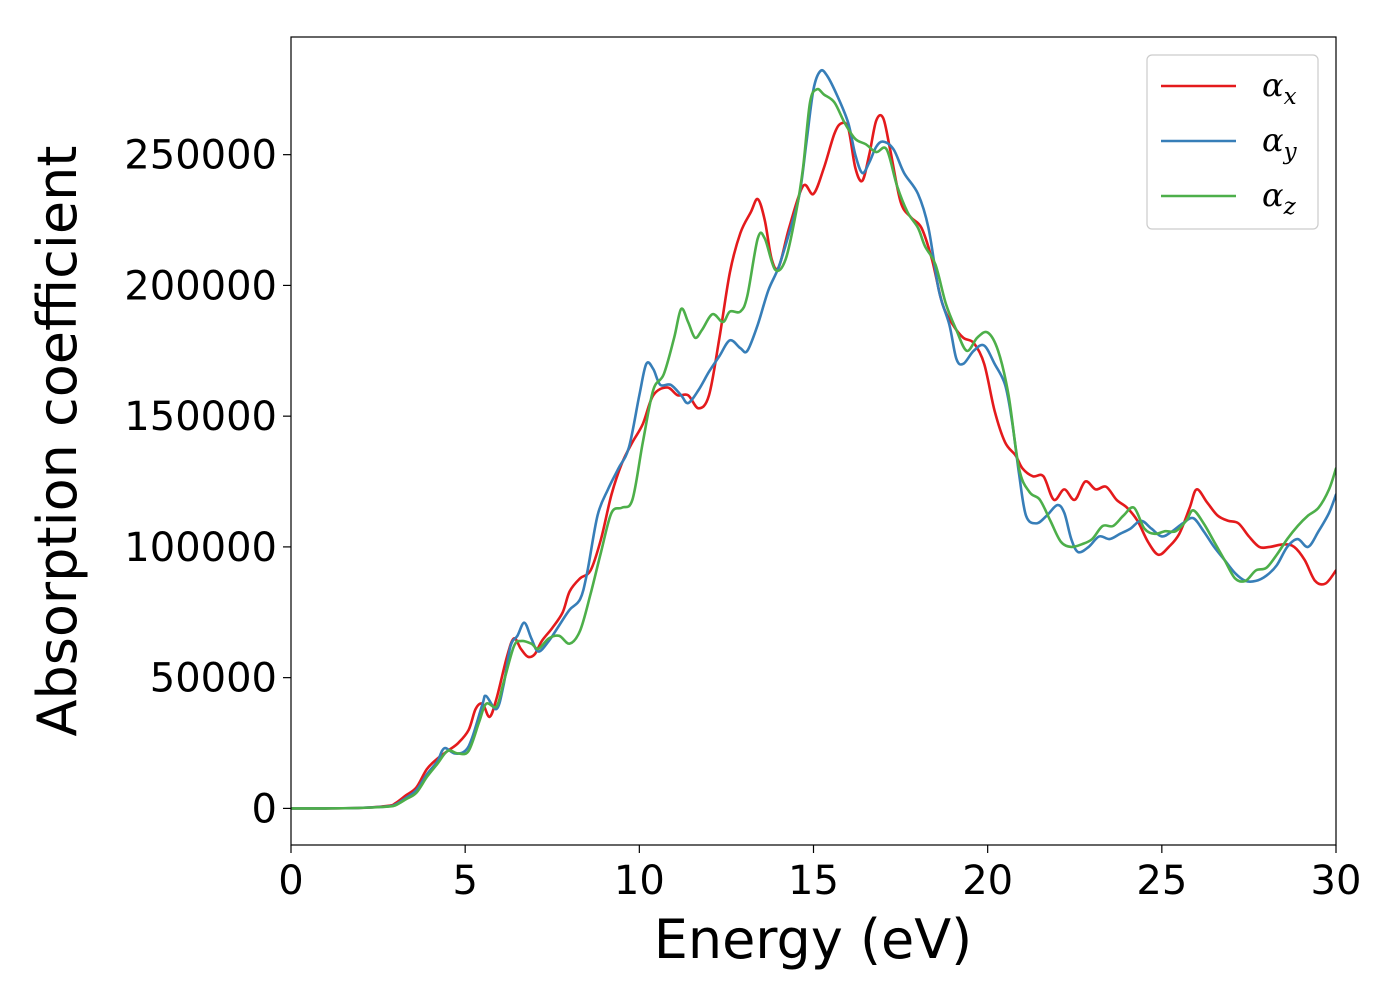 The width and height of the screenshot is (1400, 1000). Describe the element at coordinates (200, 417) in the screenshot. I see `y-tick-label: 150000` at that location.